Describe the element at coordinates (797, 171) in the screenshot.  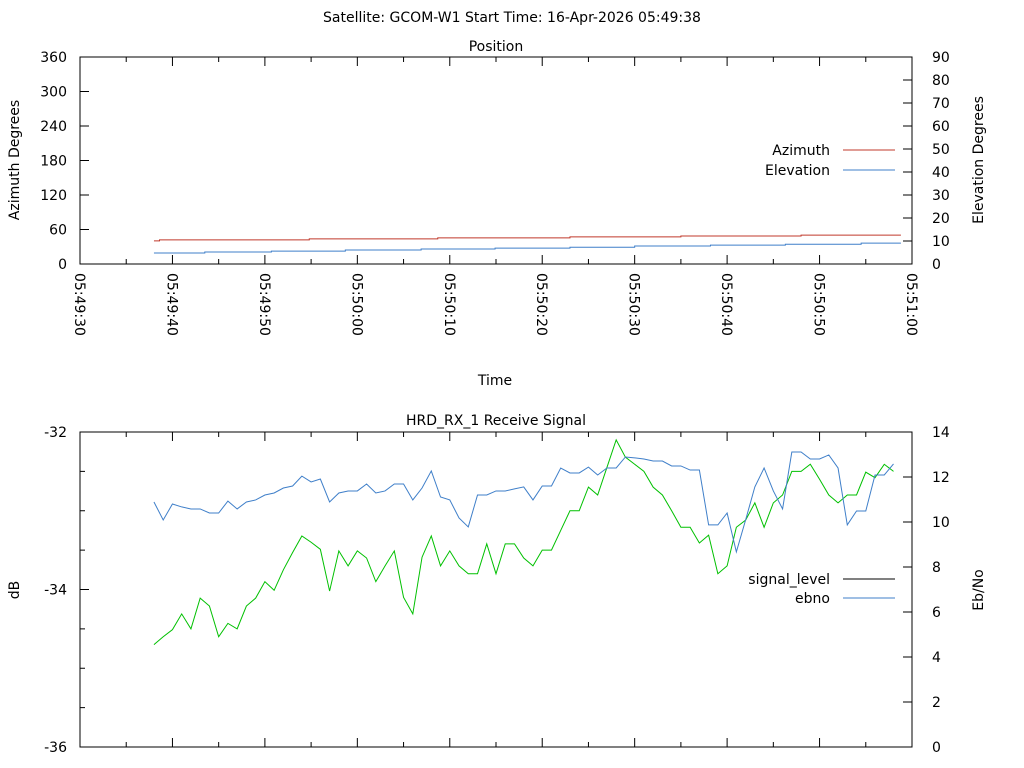
I see `legend-label-elevation: Elevation` at that location.